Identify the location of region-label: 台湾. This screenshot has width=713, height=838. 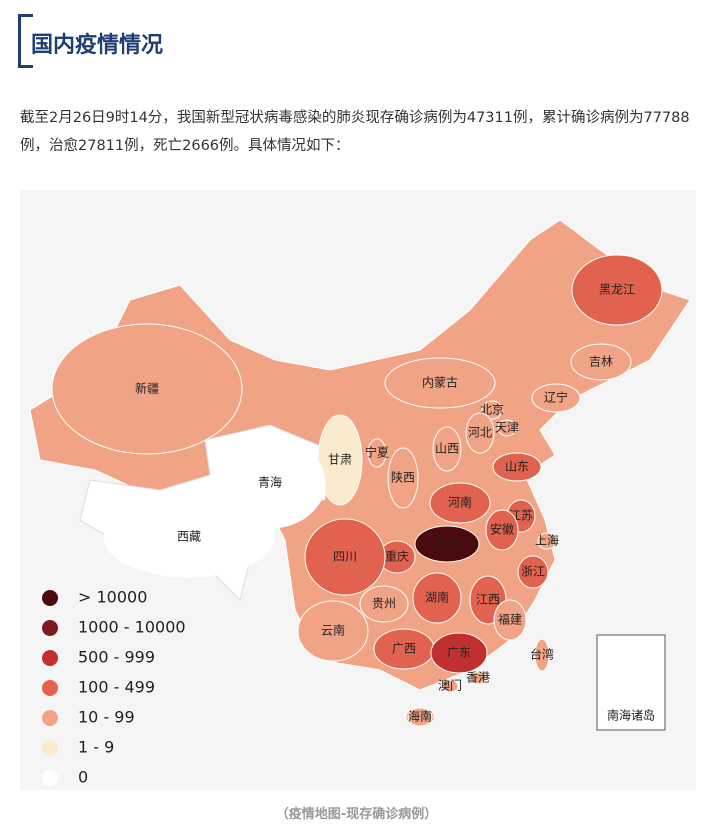
(542, 654).